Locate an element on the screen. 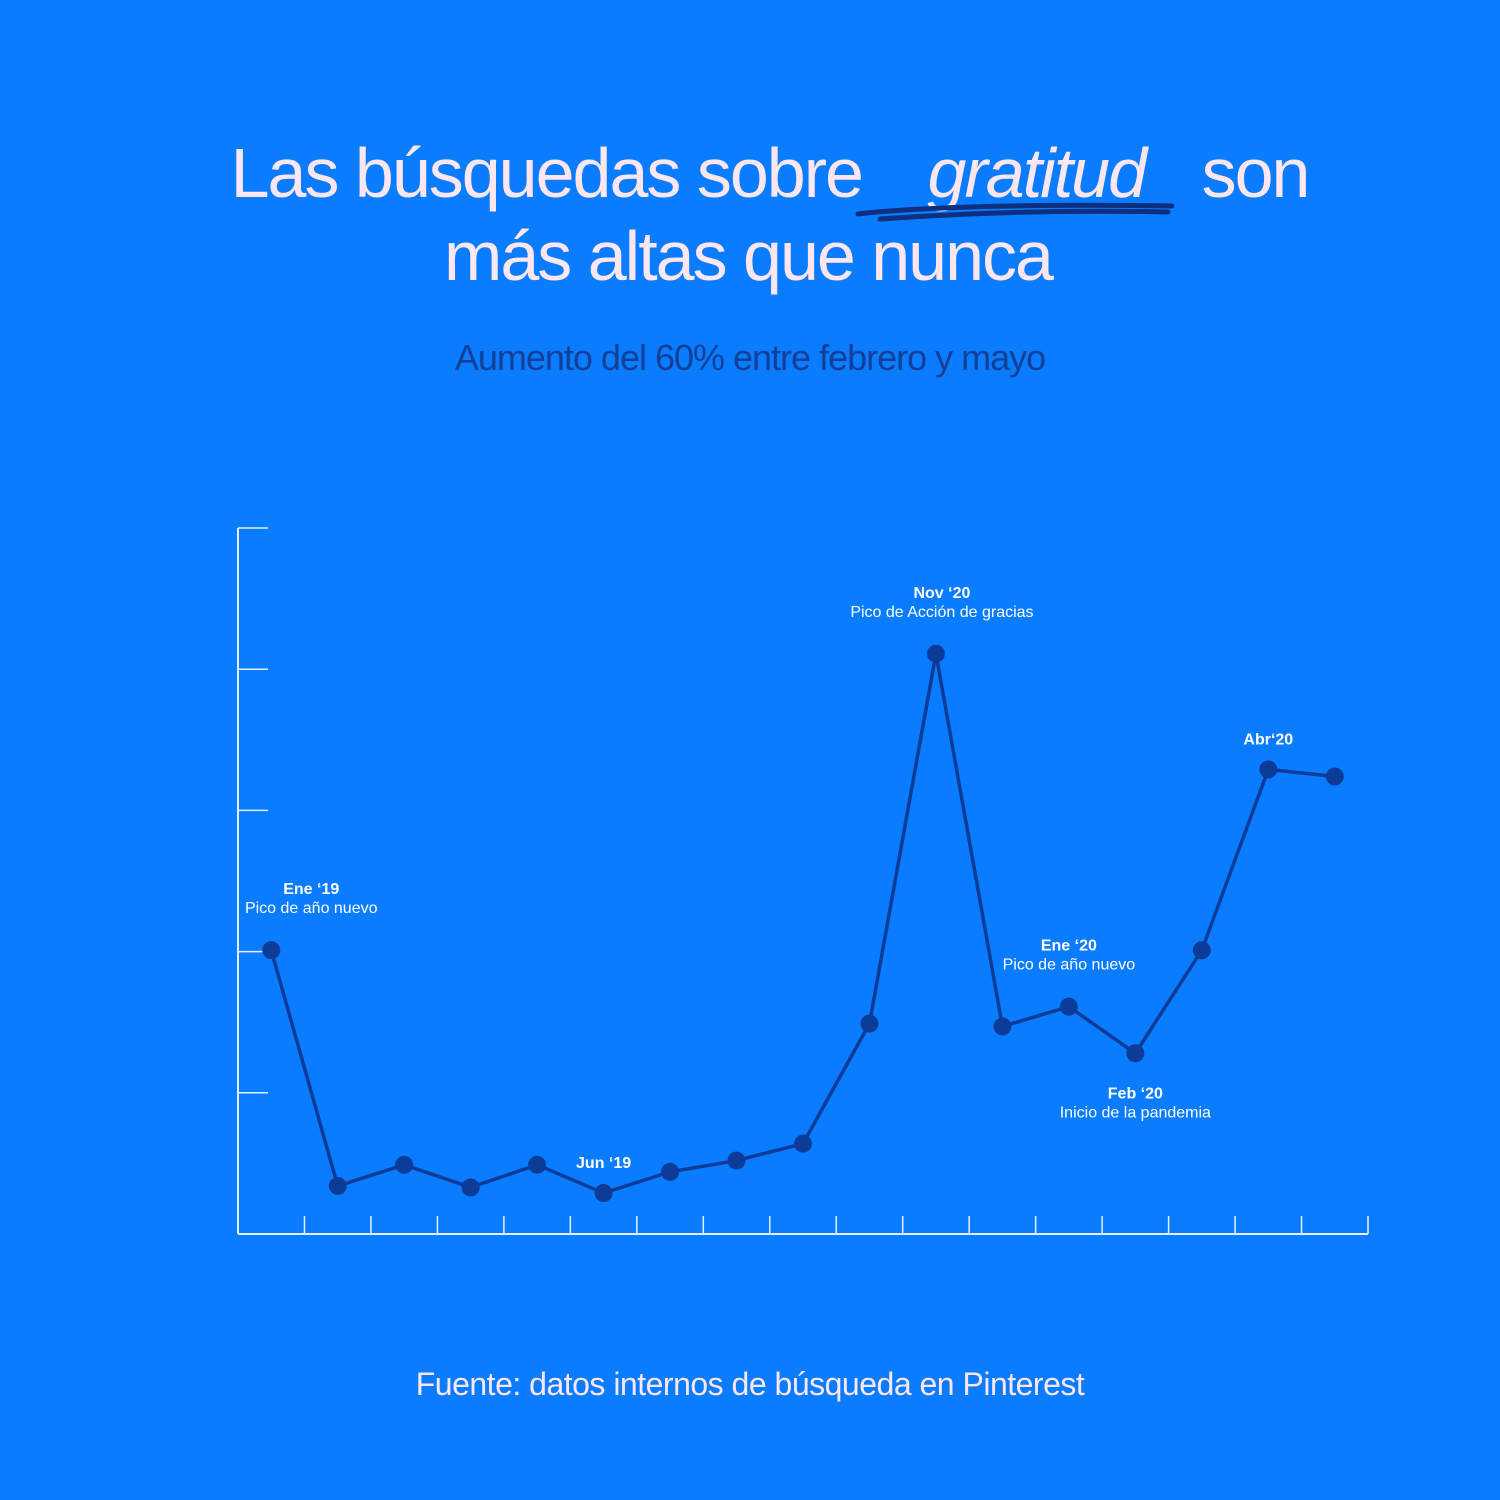 The height and width of the screenshot is (1500, 1500). annotation-label: Nov ‘20 is located at coordinates (941, 593).